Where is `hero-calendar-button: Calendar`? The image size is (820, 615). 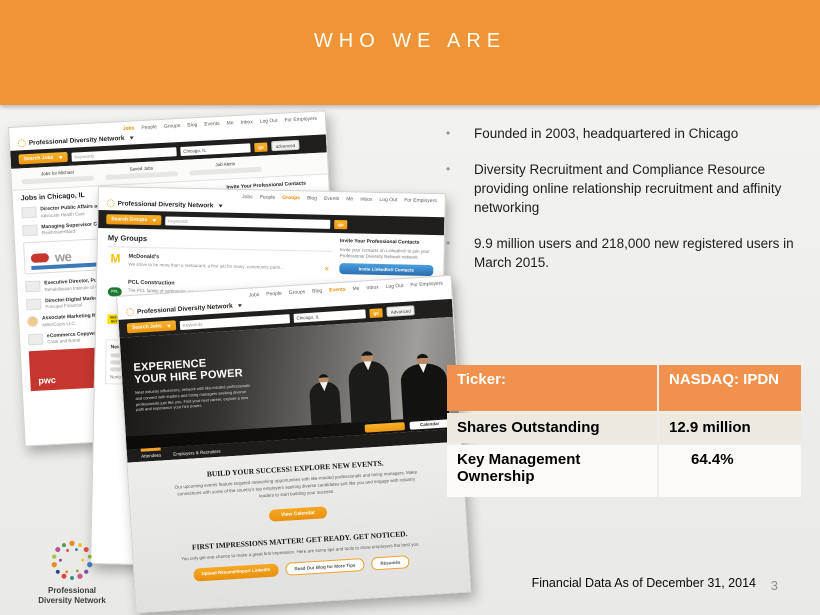
hero-calendar-button: Calendar is located at coordinates (429, 424).